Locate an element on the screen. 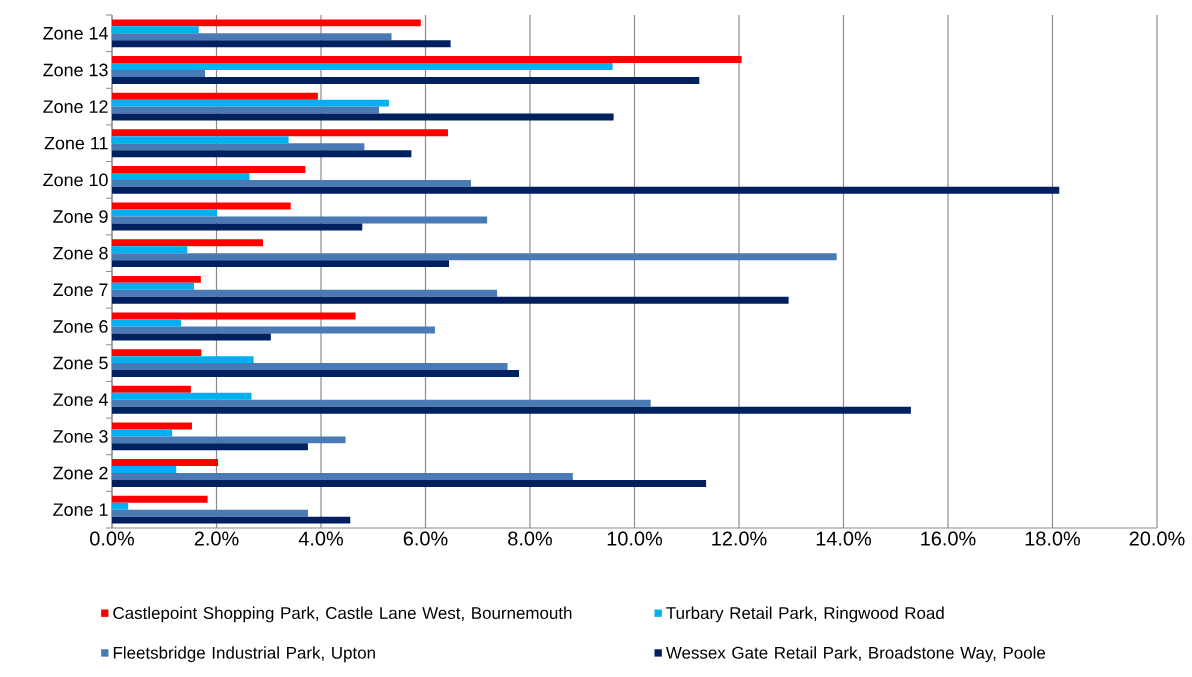 This screenshot has height=677, width=1192. x-tick-label: 12.0% is located at coordinates (739, 538).